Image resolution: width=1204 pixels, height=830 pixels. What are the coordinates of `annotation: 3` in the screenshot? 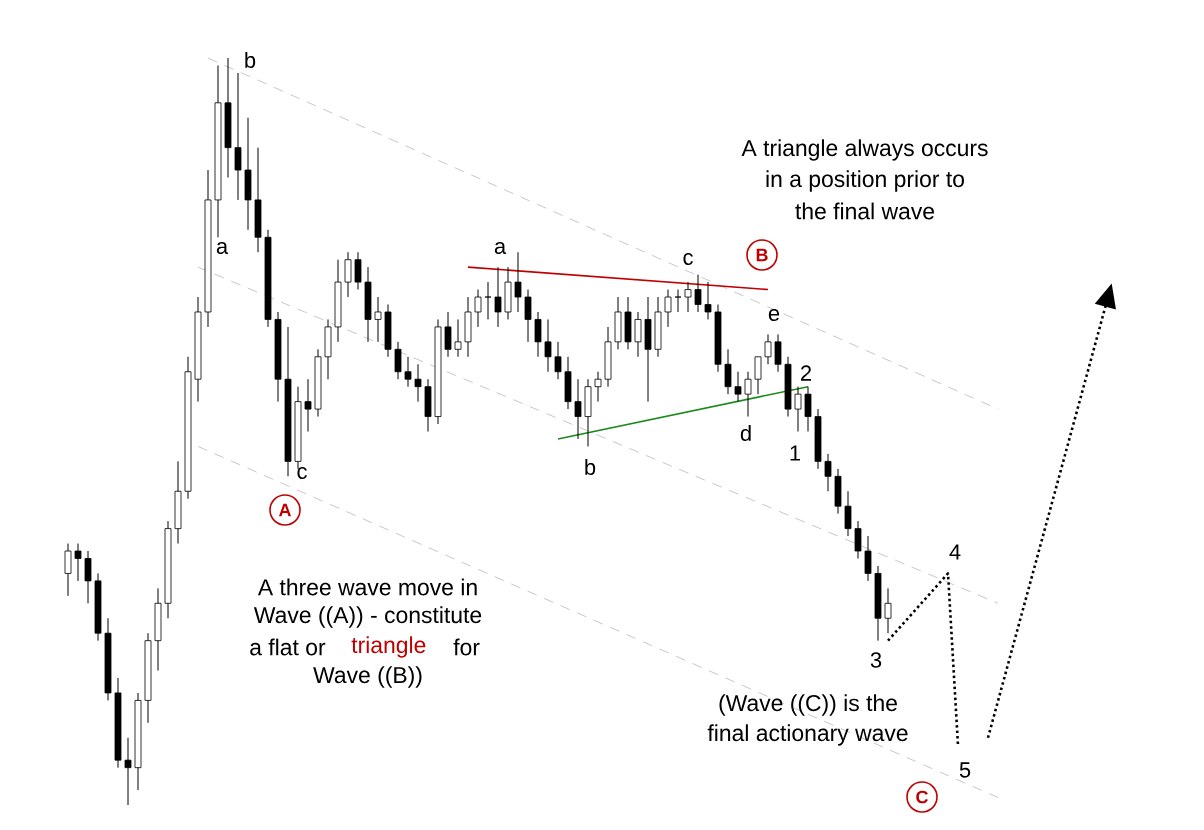 It's located at (876, 660).